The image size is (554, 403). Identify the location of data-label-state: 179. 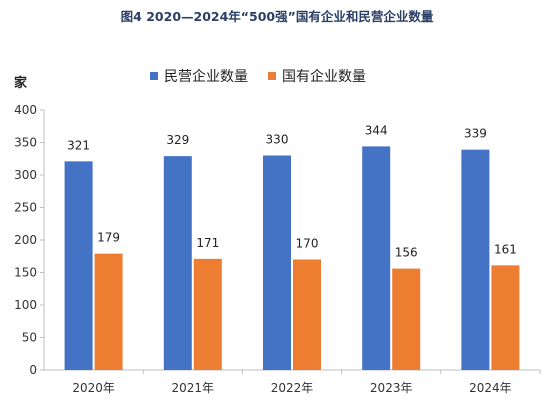
(108, 238).